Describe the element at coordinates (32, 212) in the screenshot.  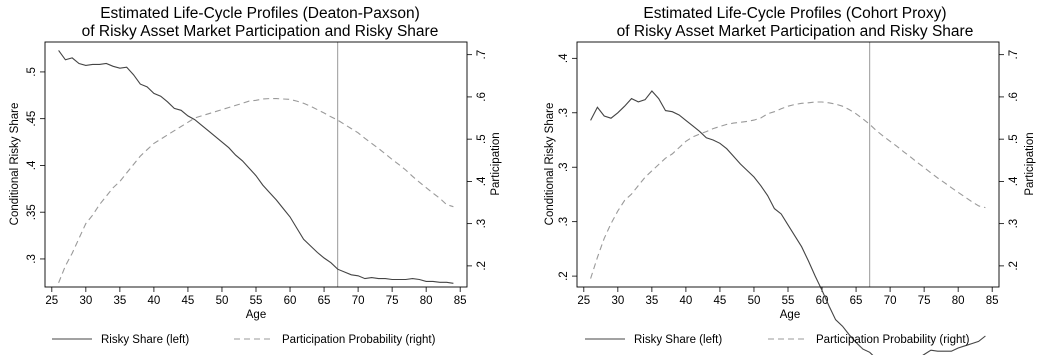
I see `left-y-tick-label: .35` at that location.